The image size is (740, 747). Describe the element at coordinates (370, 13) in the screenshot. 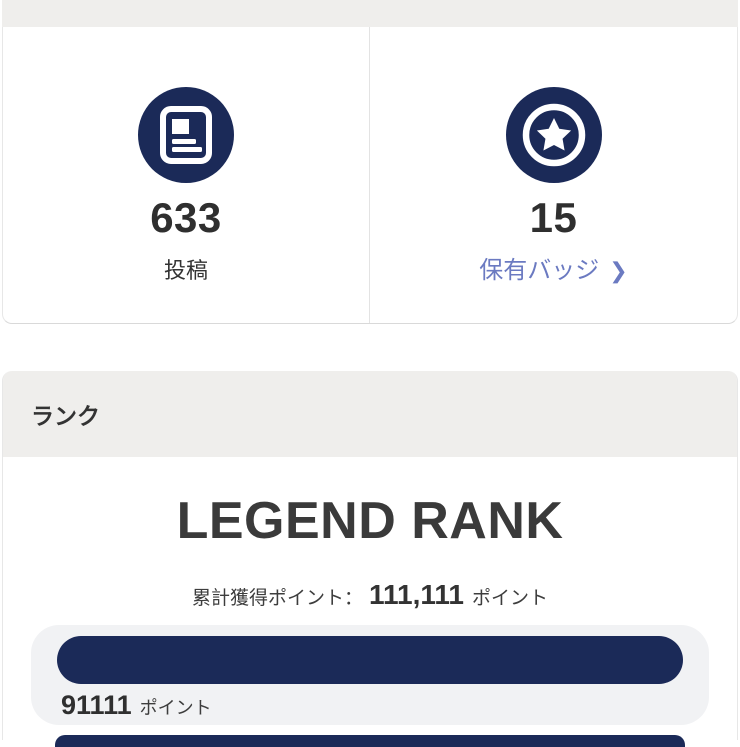

I see `previous-section-header-strip` at that location.